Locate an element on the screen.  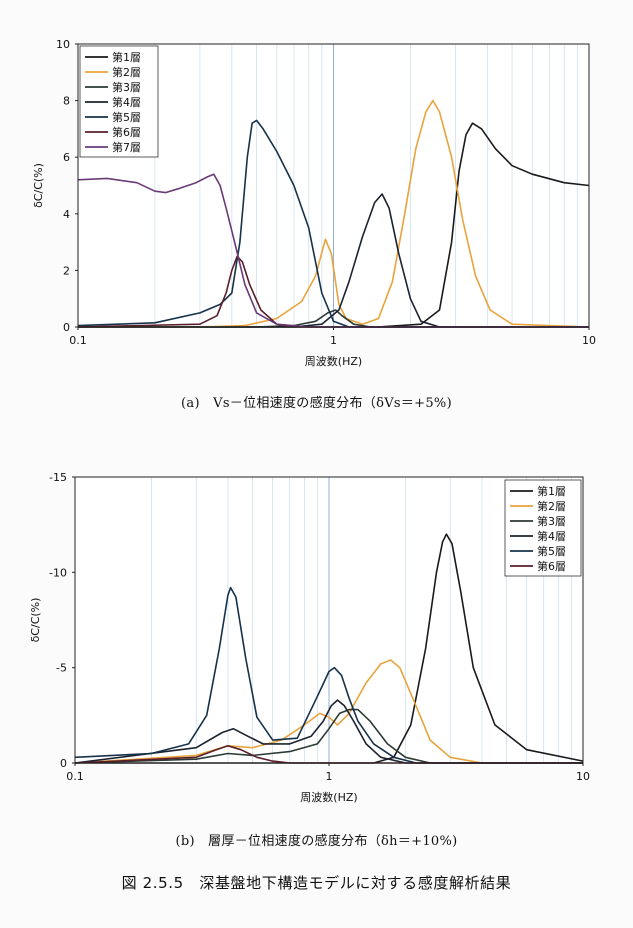
y-tick-label: -15 is located at coordinates (58, 477).